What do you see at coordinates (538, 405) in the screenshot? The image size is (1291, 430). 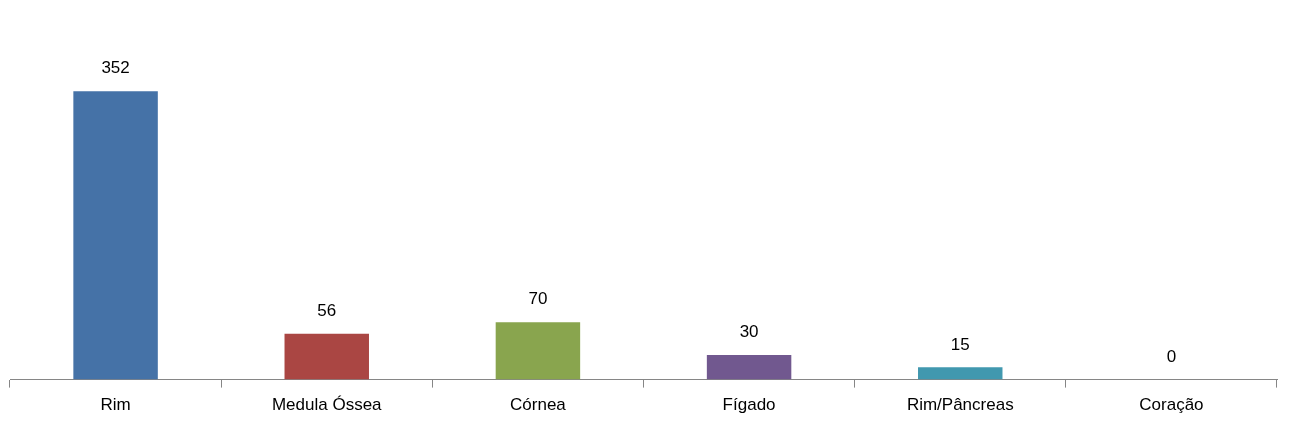 I see `x-tick-label: Córnea` at bounding box center [538, 405].